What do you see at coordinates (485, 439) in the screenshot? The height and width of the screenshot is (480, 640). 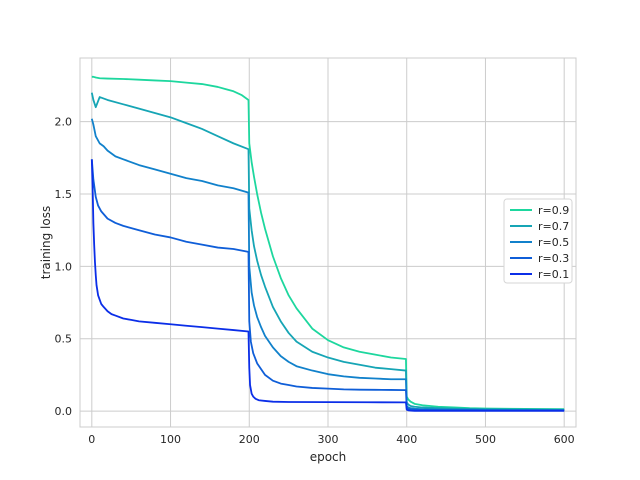 I see `x-tick-label: 500` at bounding box center [485, 439].